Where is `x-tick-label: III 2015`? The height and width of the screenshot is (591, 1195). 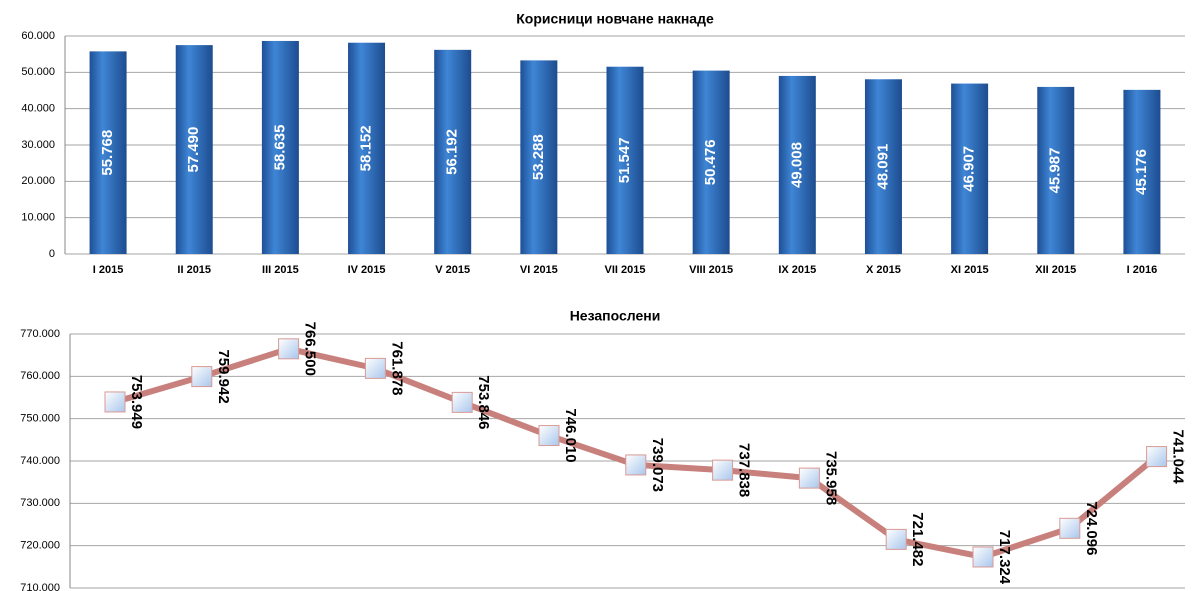 x-tick-label: III 2015 is located at coordinates (280, 270).